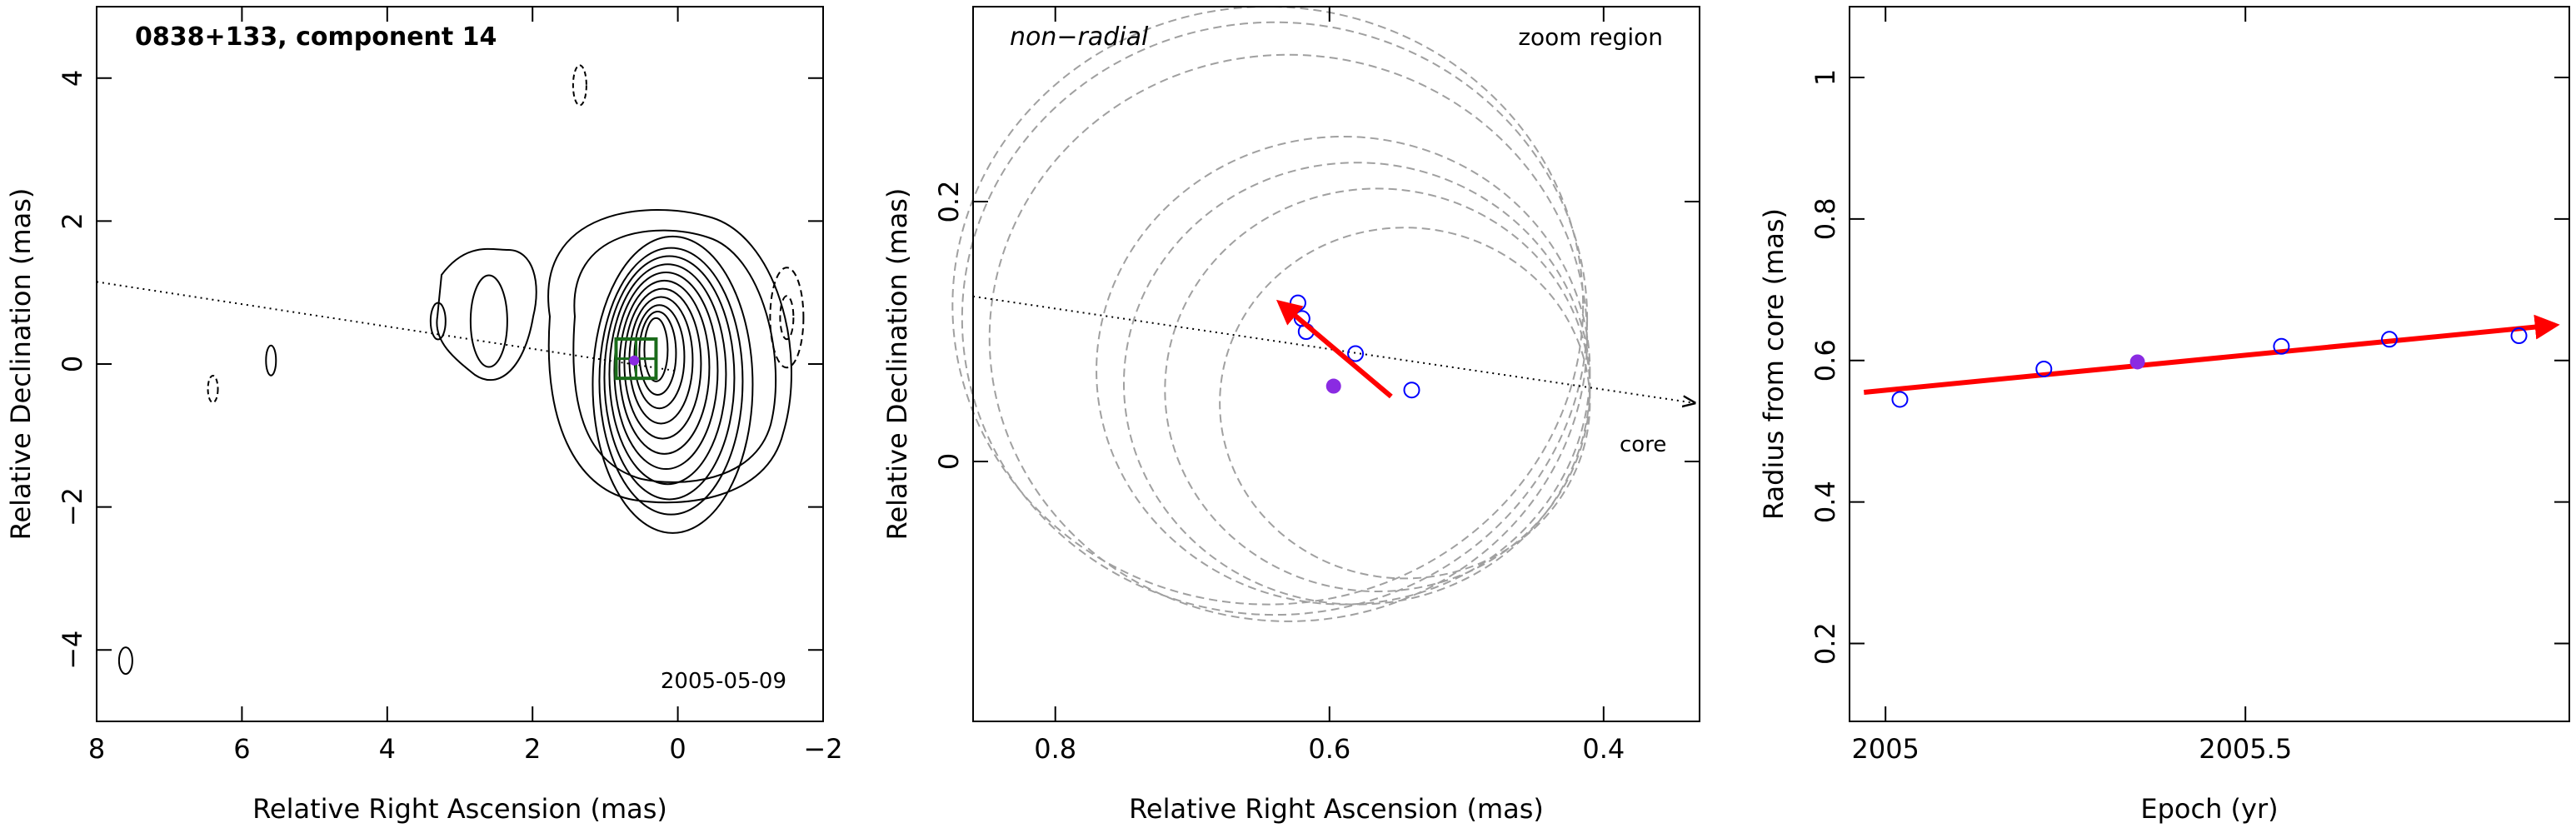 The width and height of the screenshot is (2576, 833). What do you see at coordinates (1825, 360) in the screenshot?
I see `y-tick-label: 0.6` at bounding box center [1825, 360].